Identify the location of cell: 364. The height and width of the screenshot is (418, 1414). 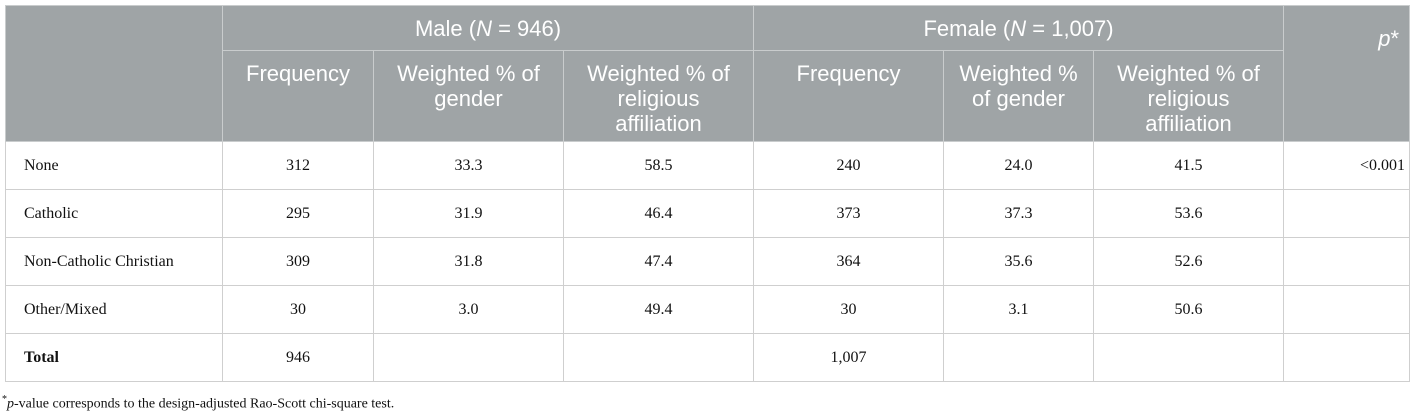
(849, 261).